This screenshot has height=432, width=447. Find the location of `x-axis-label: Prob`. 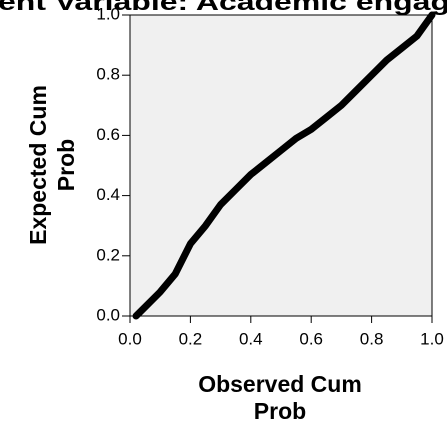

x-axis-label: Prob is located at coordinates (280, 411).